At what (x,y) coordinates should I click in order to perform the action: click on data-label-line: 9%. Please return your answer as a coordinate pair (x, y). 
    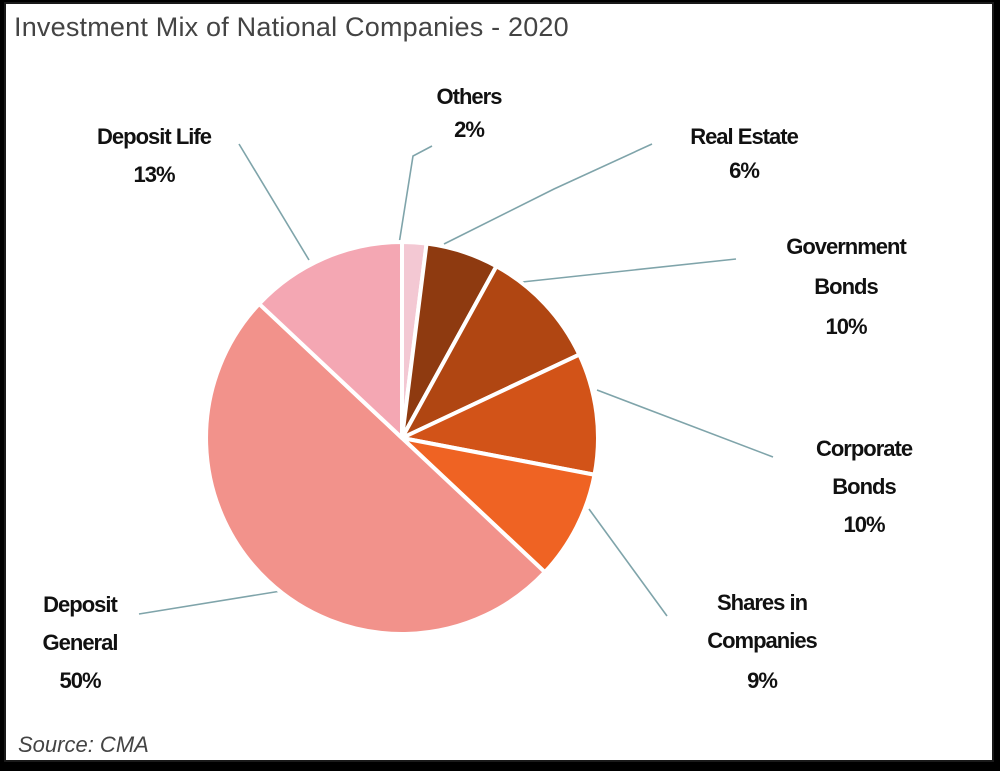
    Looking at the image, I should click on (762, 680).